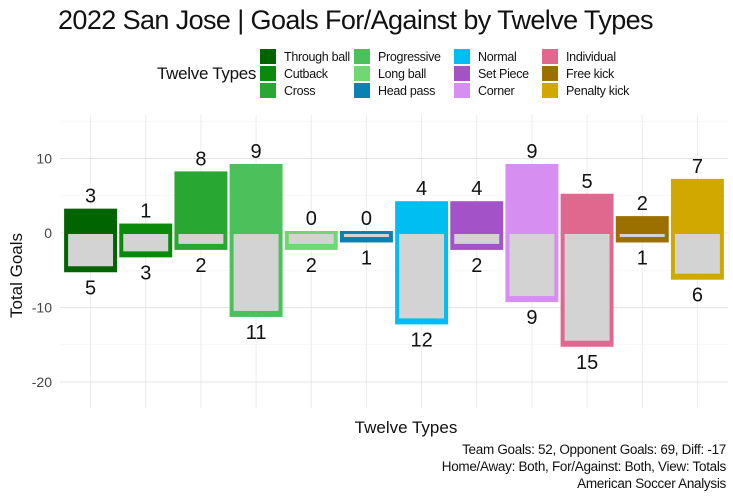 The width and height of the screenshot is (733, 500). I want to click on legend-item: Head pass, so click(394, 90).